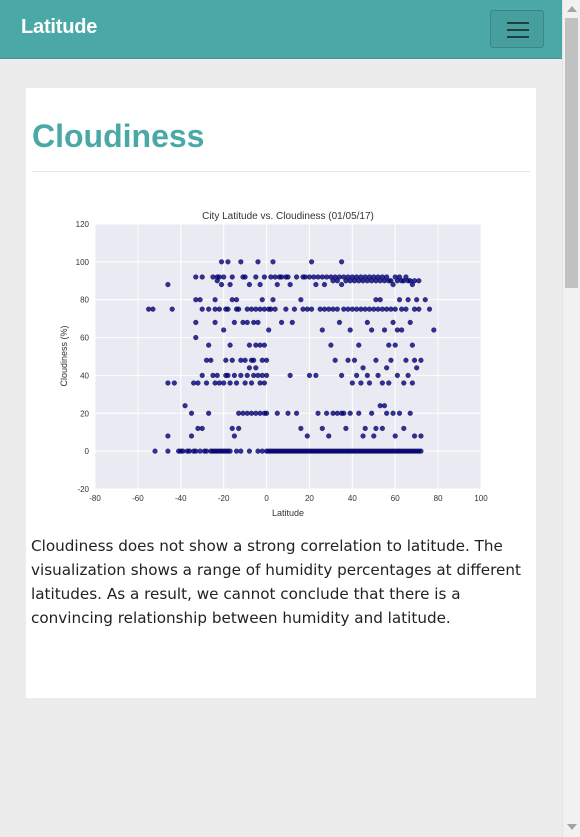  Describe the element at coordinates (571, 153) in the screenshot. I see `scrollbar-thumb` at that location.